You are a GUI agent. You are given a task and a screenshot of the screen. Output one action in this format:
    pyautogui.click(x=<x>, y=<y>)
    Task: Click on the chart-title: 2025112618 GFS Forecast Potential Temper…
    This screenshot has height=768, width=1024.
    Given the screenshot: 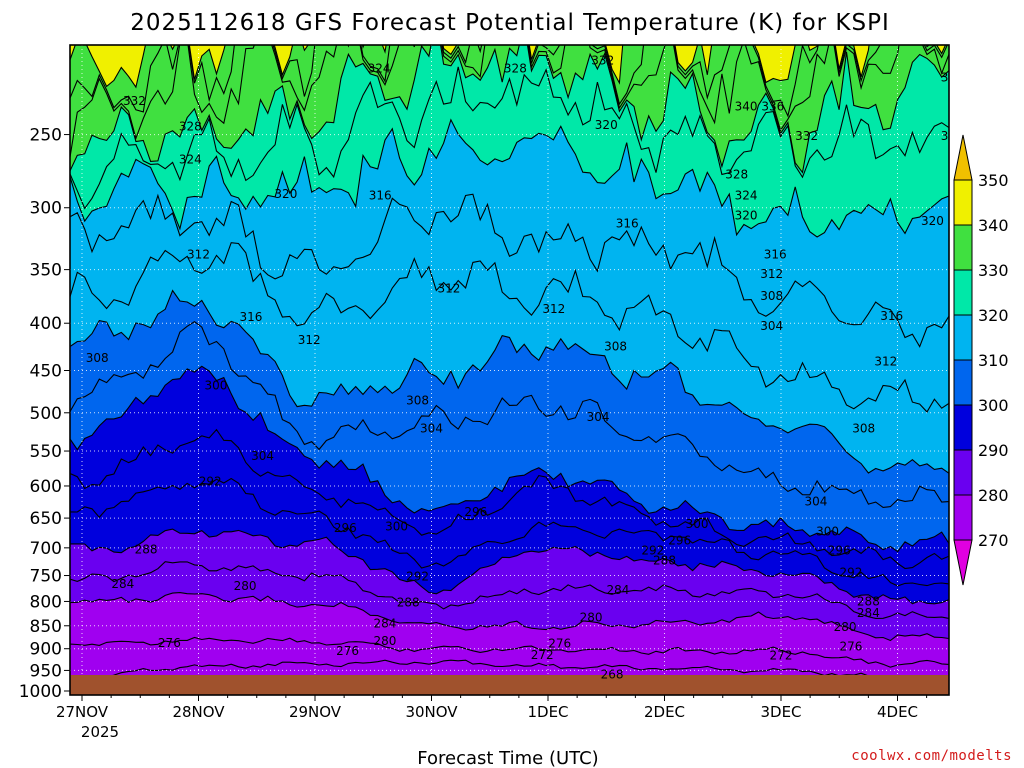 What is the action you would take?
    pyautogui.click(x=510, y=23)
    